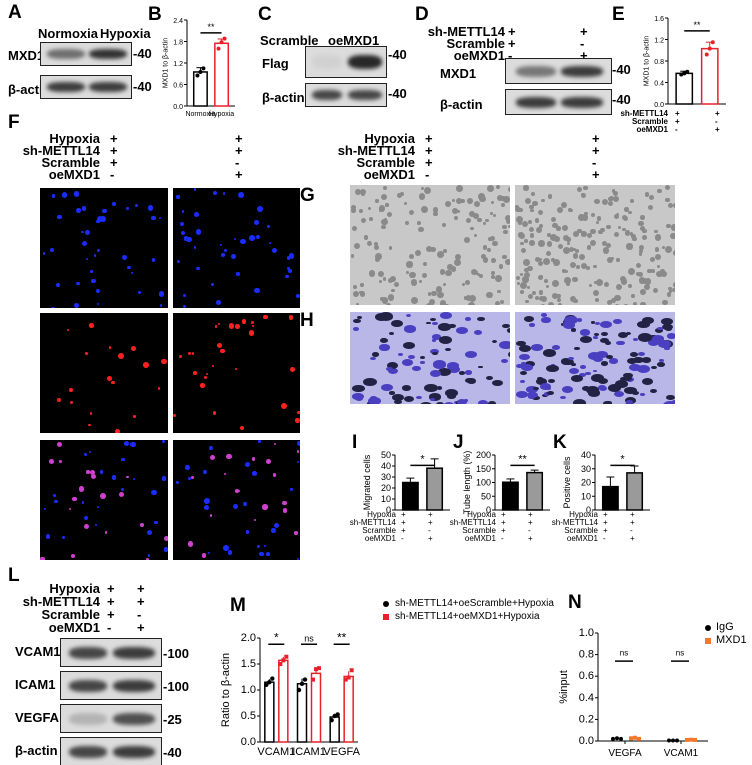 The height and width of the screenshot is (765, 752). What do you see at coordinates (265, 14) in the screenshot?
I see `panel-label-C: C` at bounding box center [265, 14].